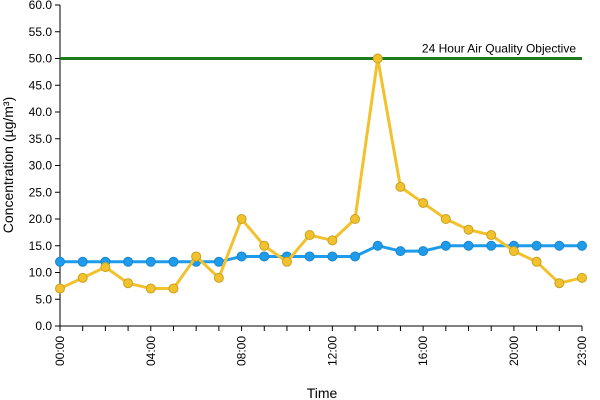 Image resolution: width=600 pixels, height=400 pixels. What do you see at coordinates (41, 112) in the screenshot?
I see `y-tick-label: 40.0` at bounding box center [41, 112].